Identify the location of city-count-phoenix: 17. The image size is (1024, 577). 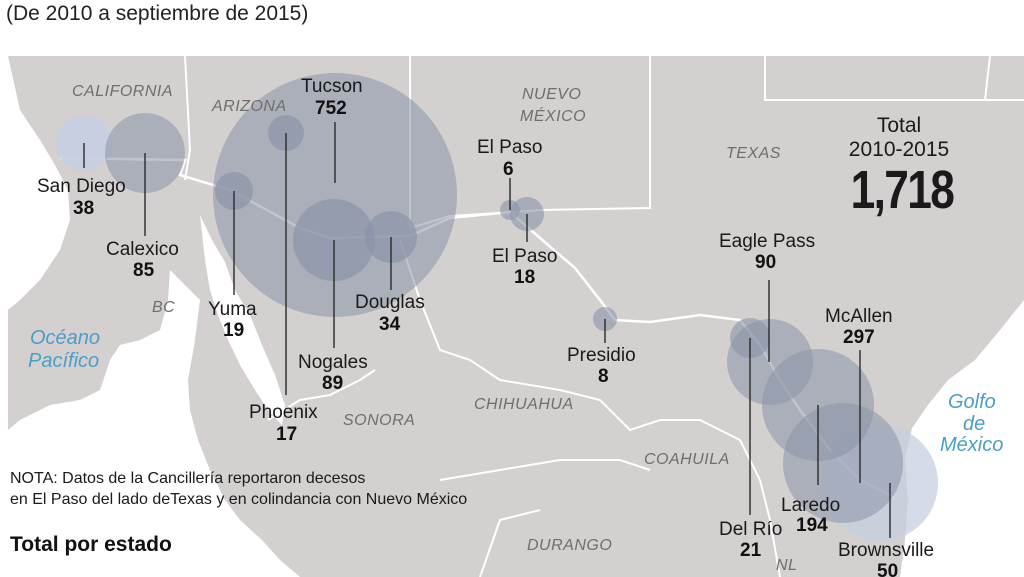
(286, 434).